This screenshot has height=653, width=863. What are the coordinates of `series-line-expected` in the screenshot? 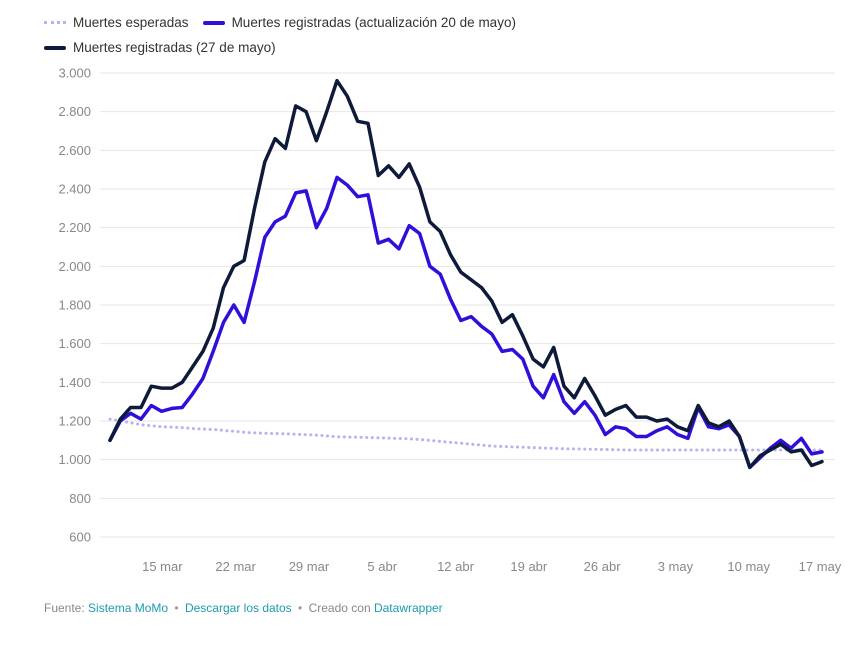 It's located at (466, 434).